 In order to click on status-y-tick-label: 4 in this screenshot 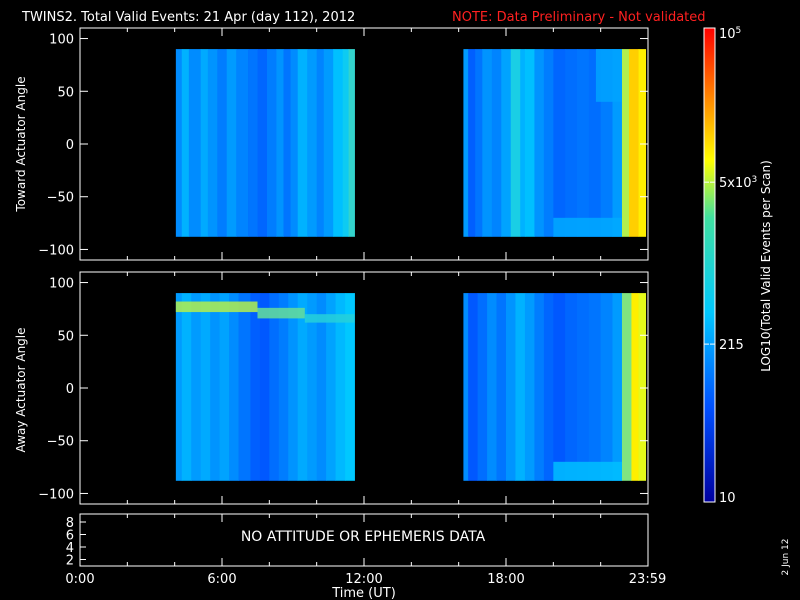, I will do `click(70, 548)`.